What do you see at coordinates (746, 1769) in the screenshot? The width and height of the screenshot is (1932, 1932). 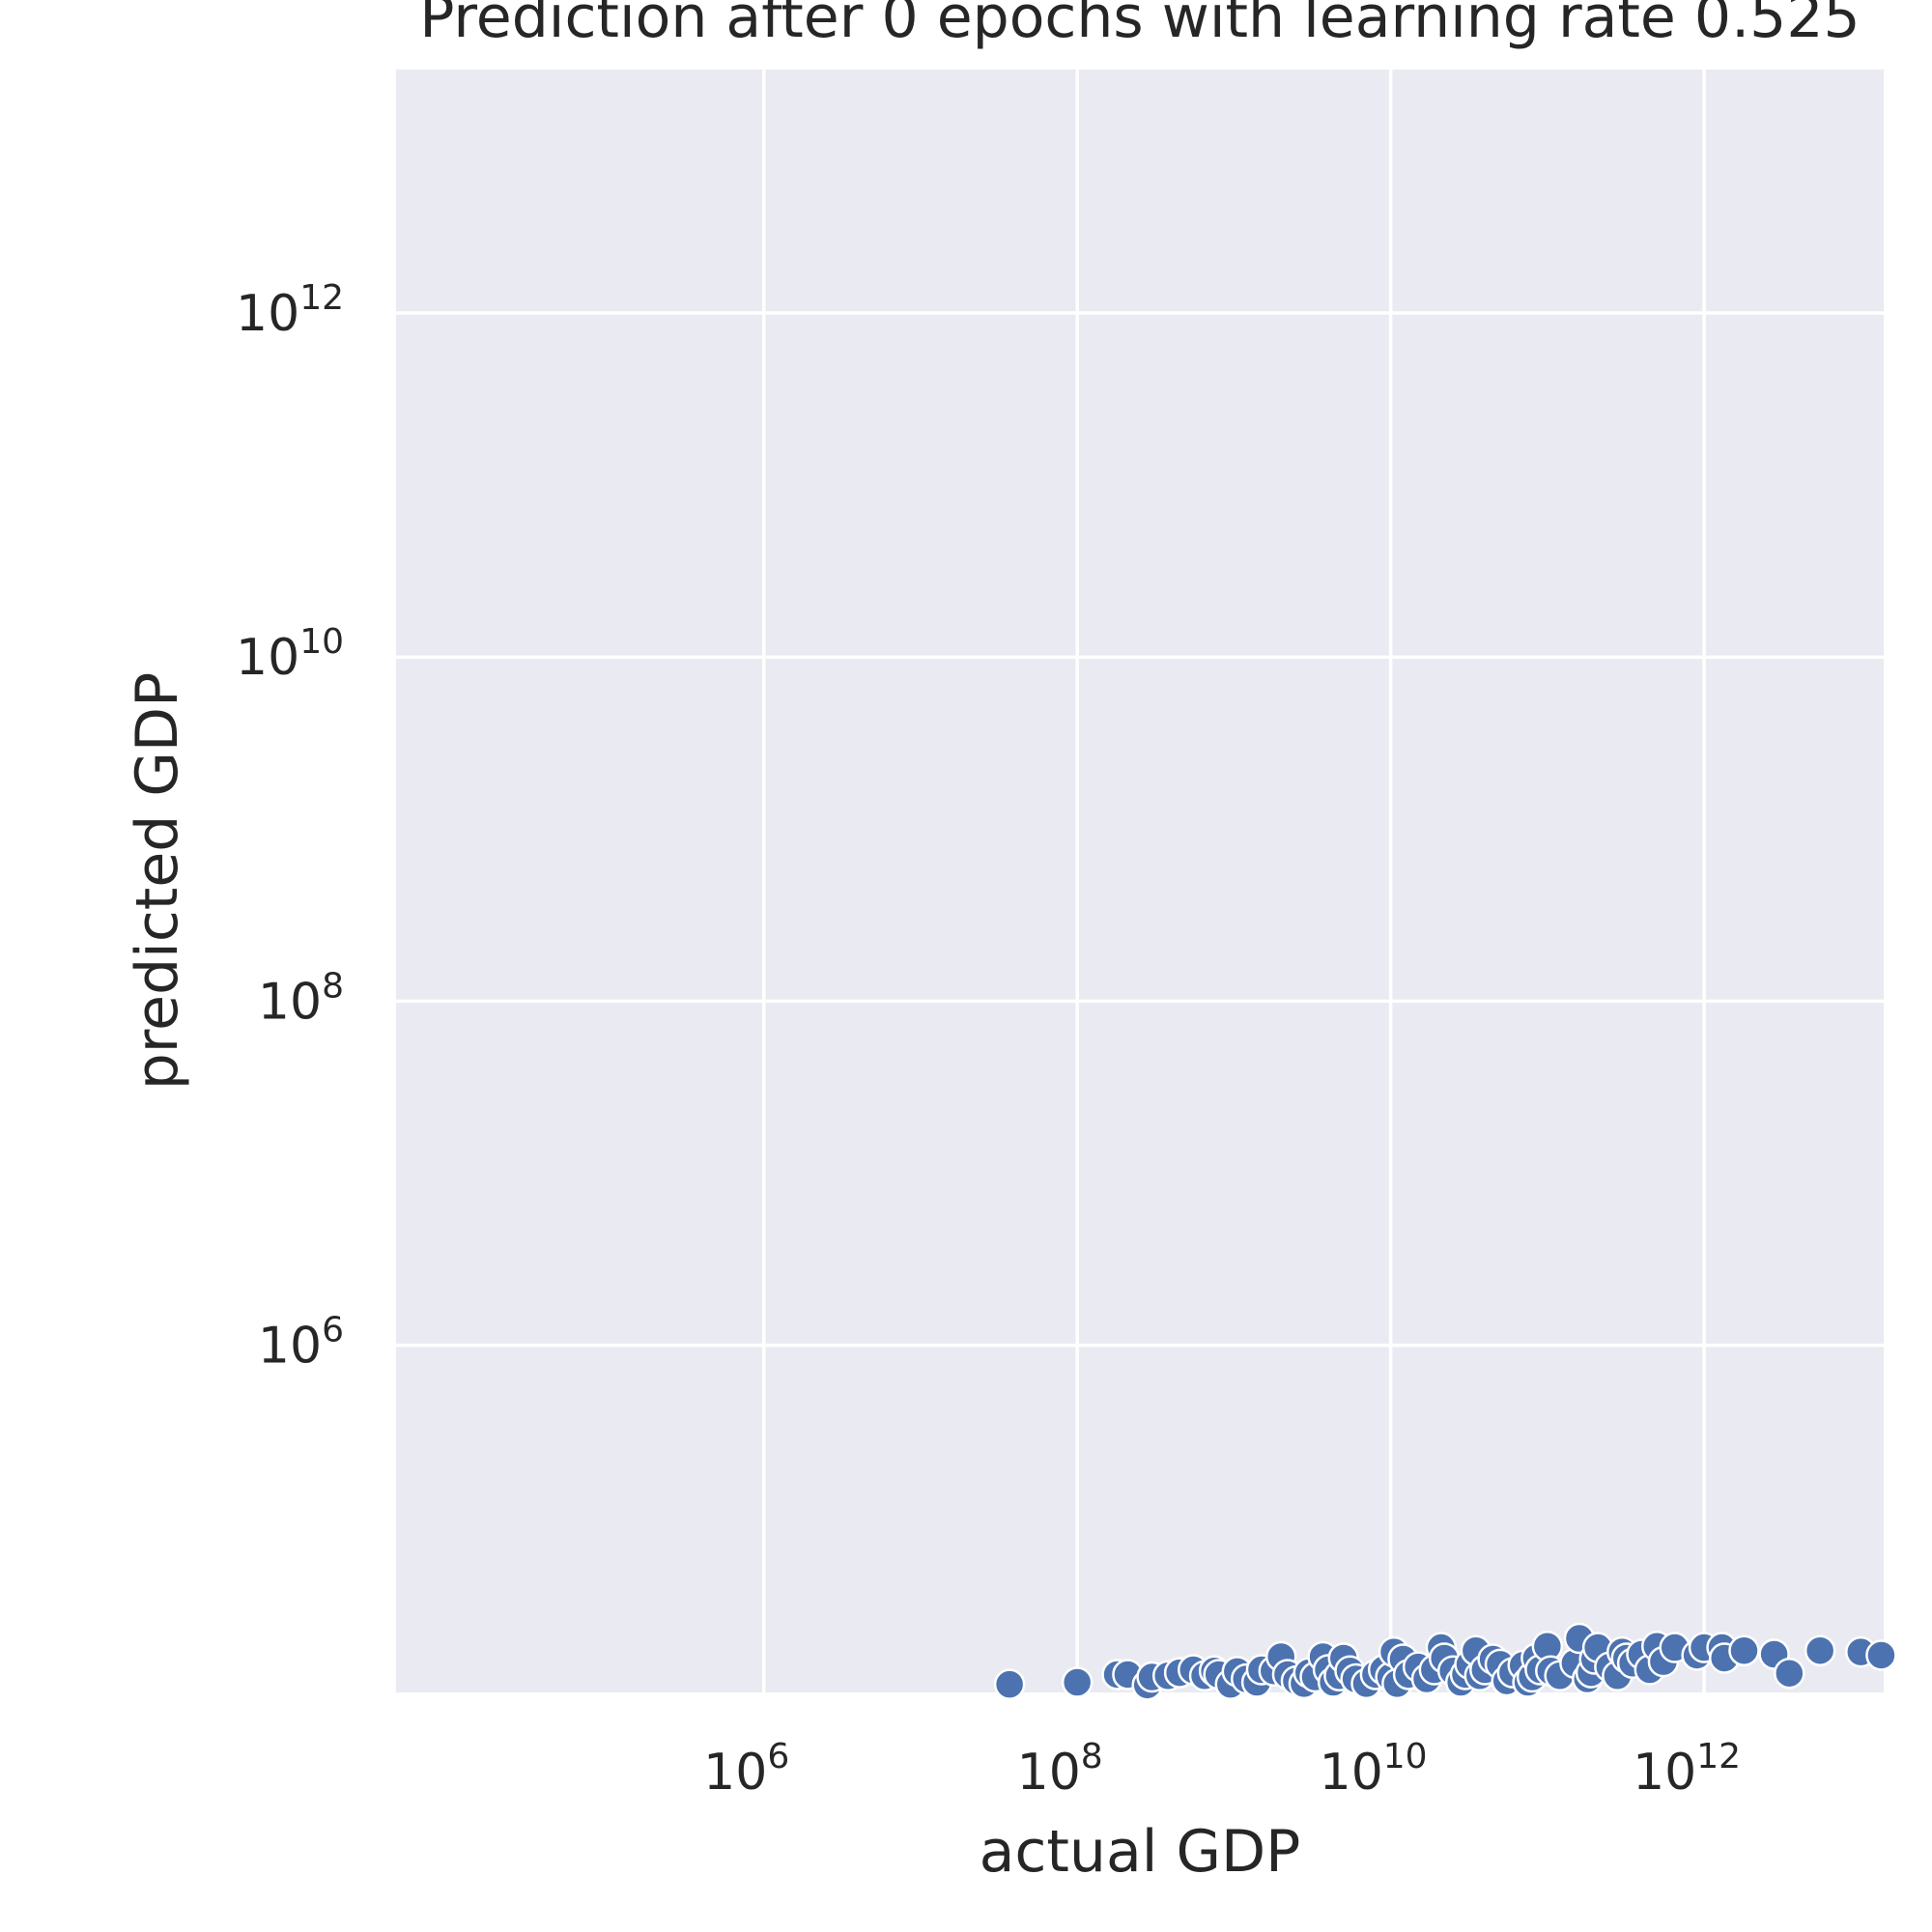 I see `x-tick-label: 106` at bounding box center [746, 1769].